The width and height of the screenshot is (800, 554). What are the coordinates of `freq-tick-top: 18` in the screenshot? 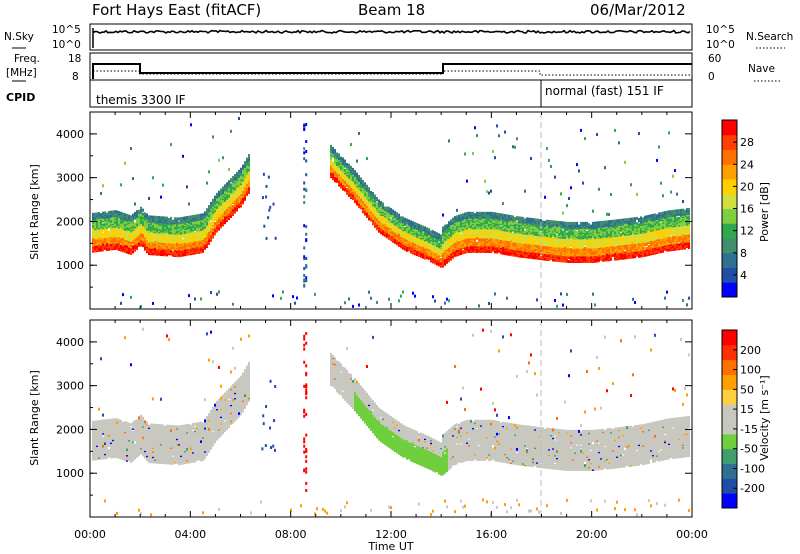 It's located at (74, 59).